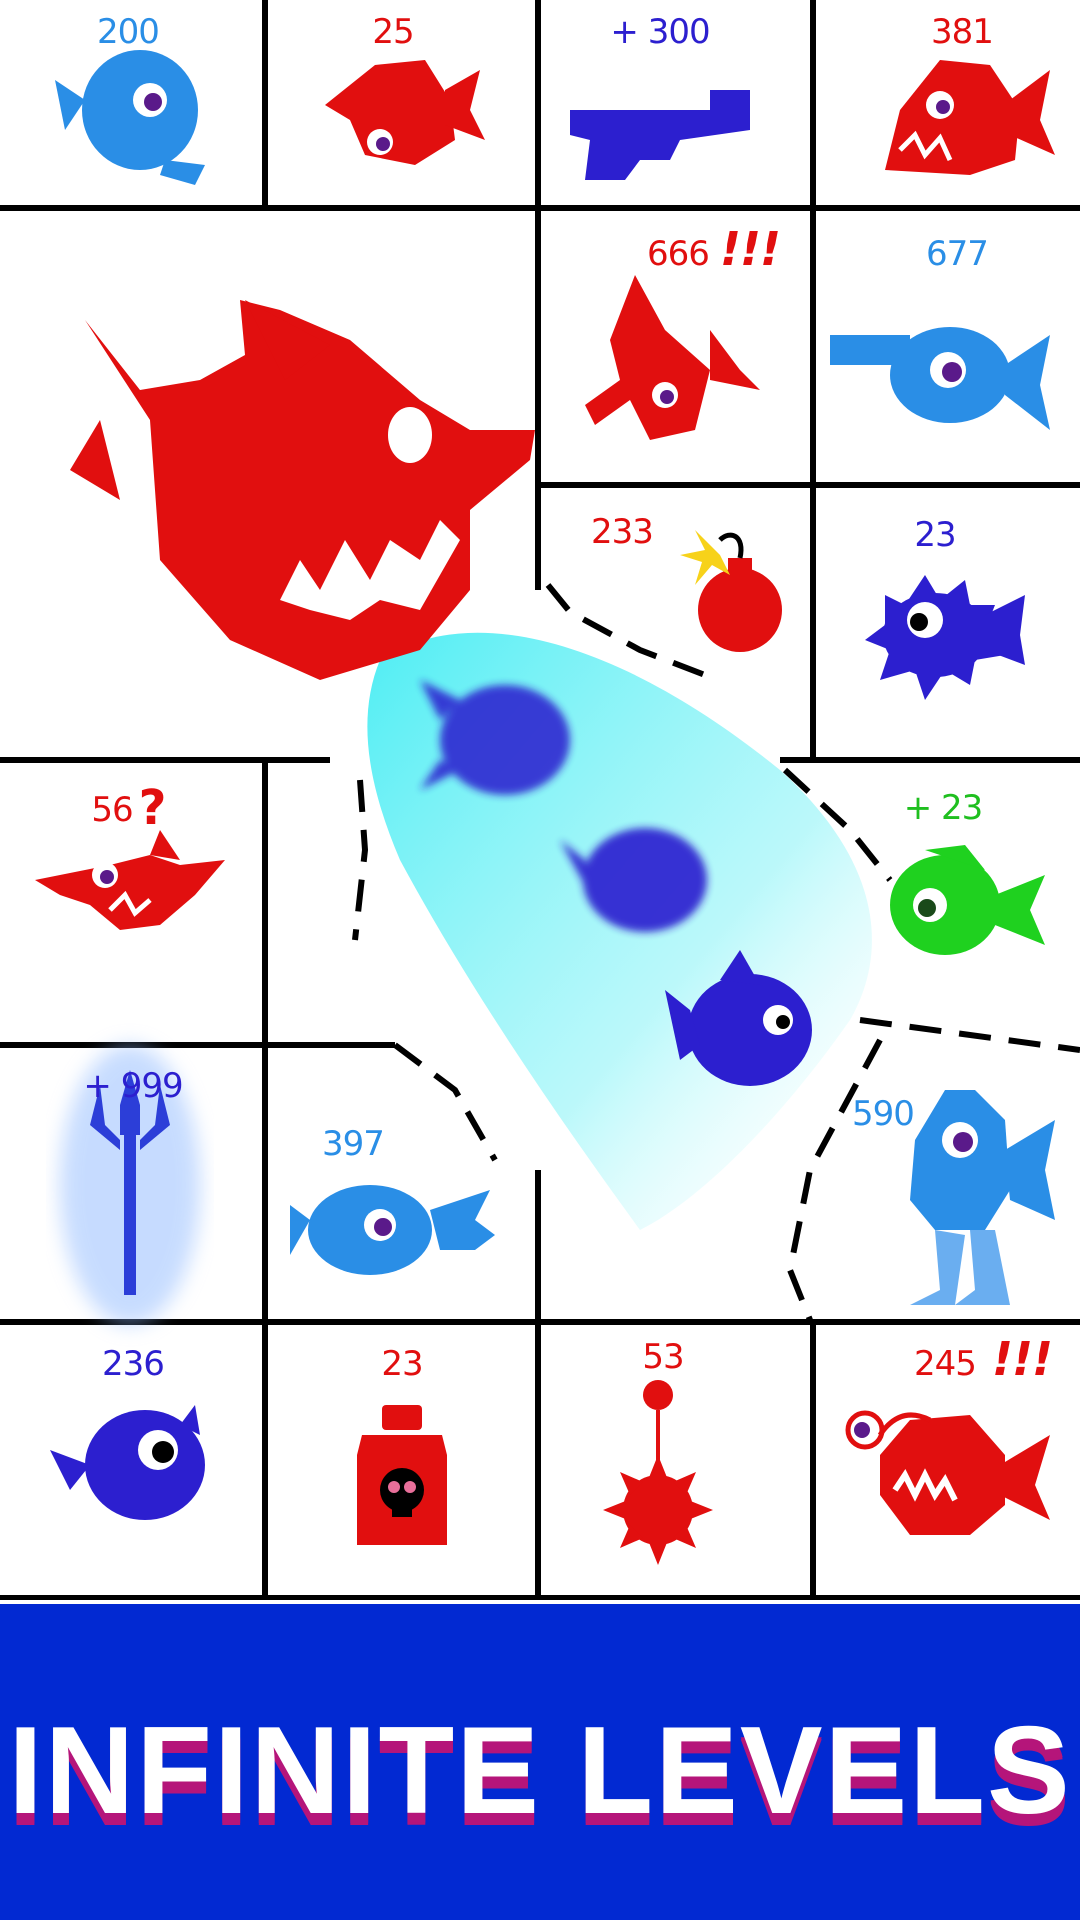  Describe the element at coordinates (883, 1114) in the screenshot. I see `cell-value-label: 590` at that location.